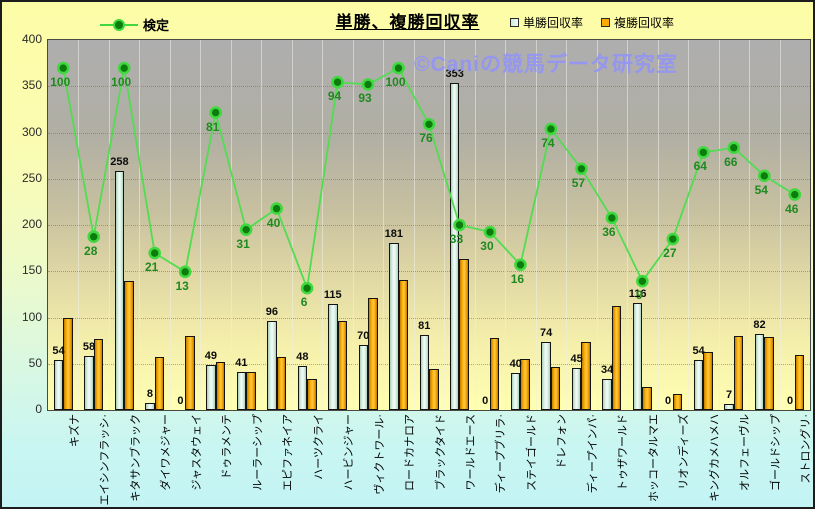 This screenshot has width=815, height=509. What do you see at coordinates (156, 25) in the screenshot?
I see `legend-kentei-label: 検定` at bounding box center [156, 25].